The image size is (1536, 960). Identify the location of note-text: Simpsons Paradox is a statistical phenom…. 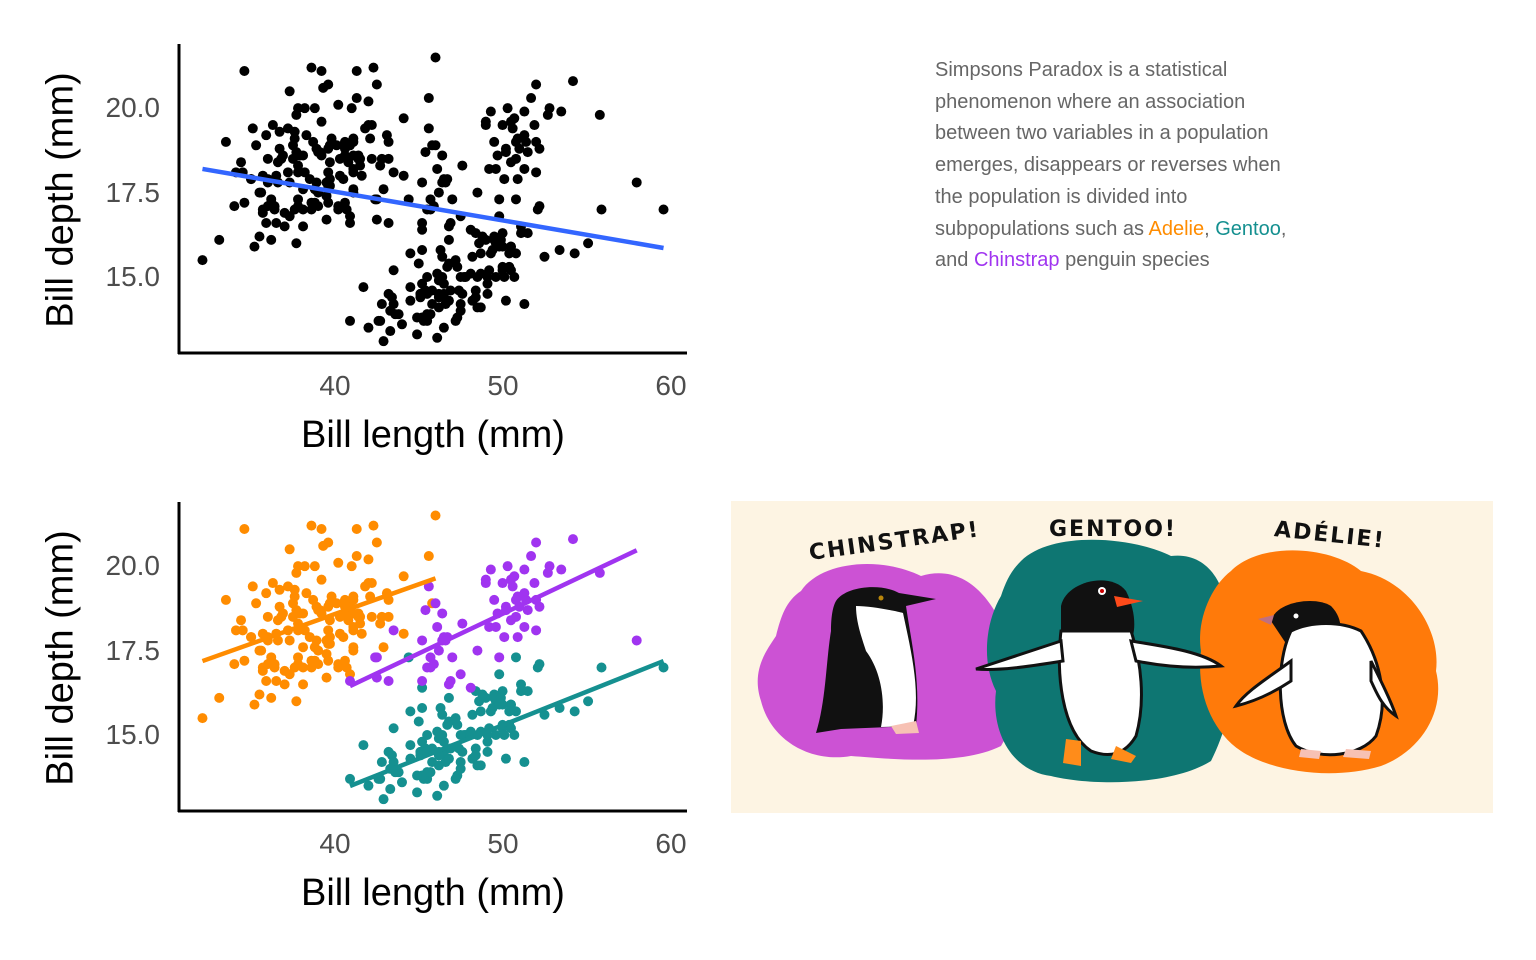
(1108, 149).